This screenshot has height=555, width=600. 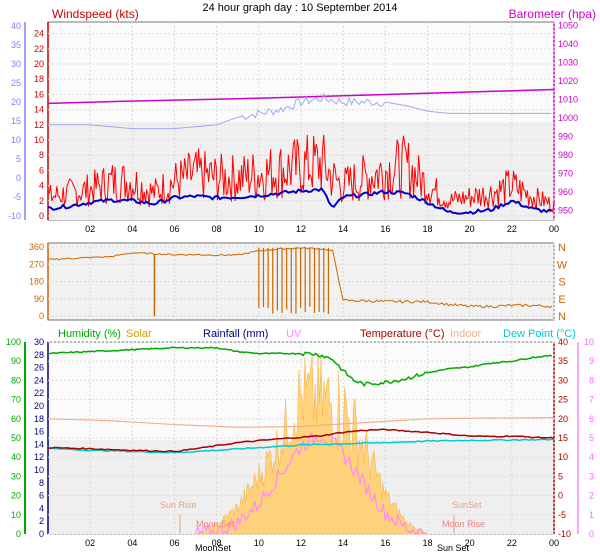 What do you see at coordinates (591, 534) in the screenshot?
I see `uv-tick: 0` at bounding box center [591, 534].